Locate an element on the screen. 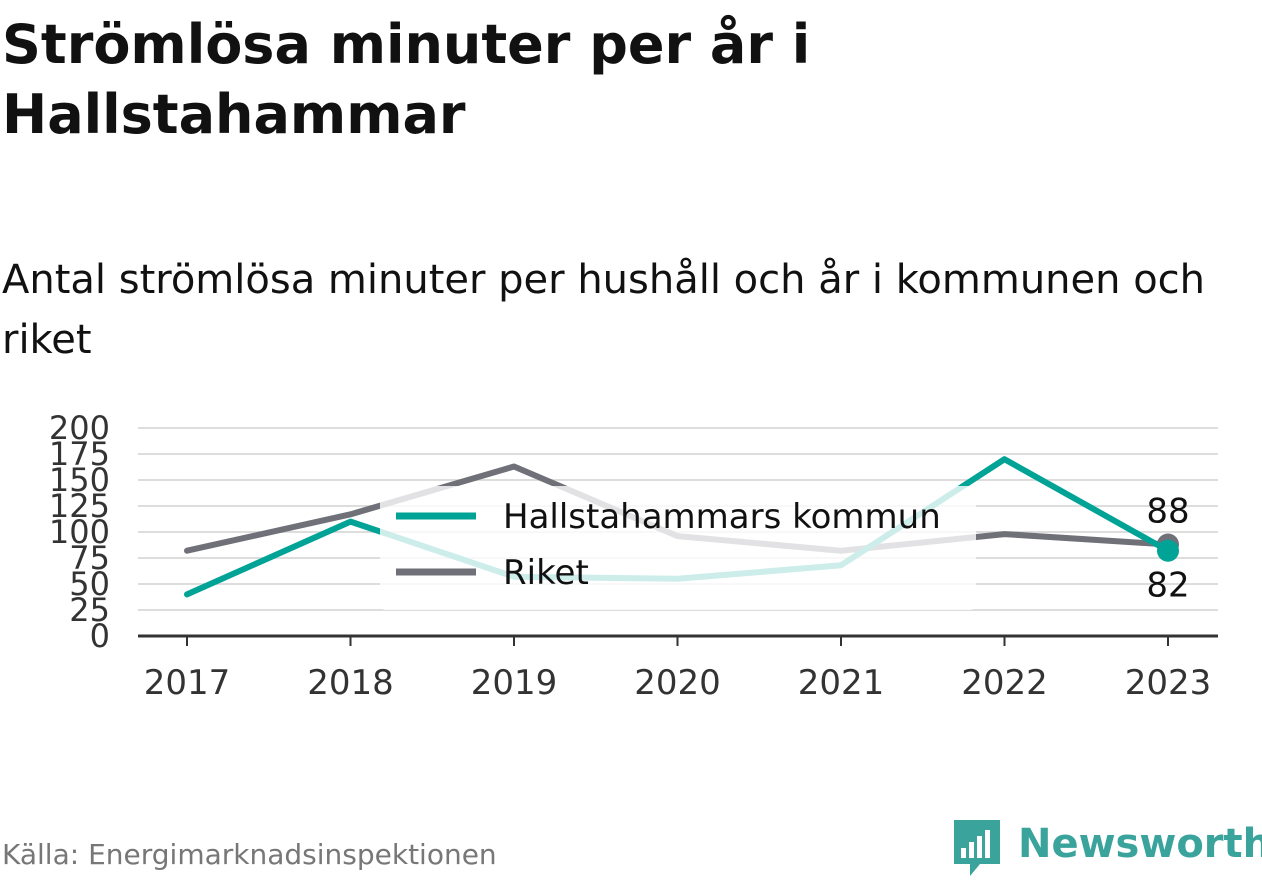 The image size is (1262, 880). y-tick-label: 100 is located at coordinates (79, 532).